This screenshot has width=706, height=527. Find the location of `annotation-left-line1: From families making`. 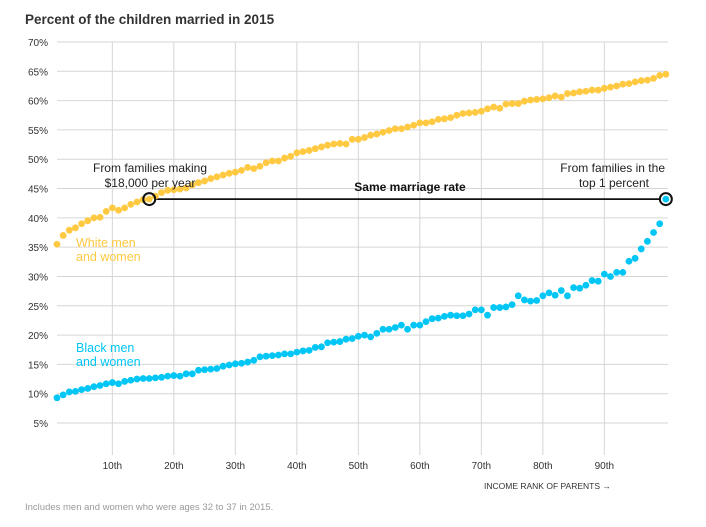

annotation-left-line1: From families making is located at coordinates (150, 168).